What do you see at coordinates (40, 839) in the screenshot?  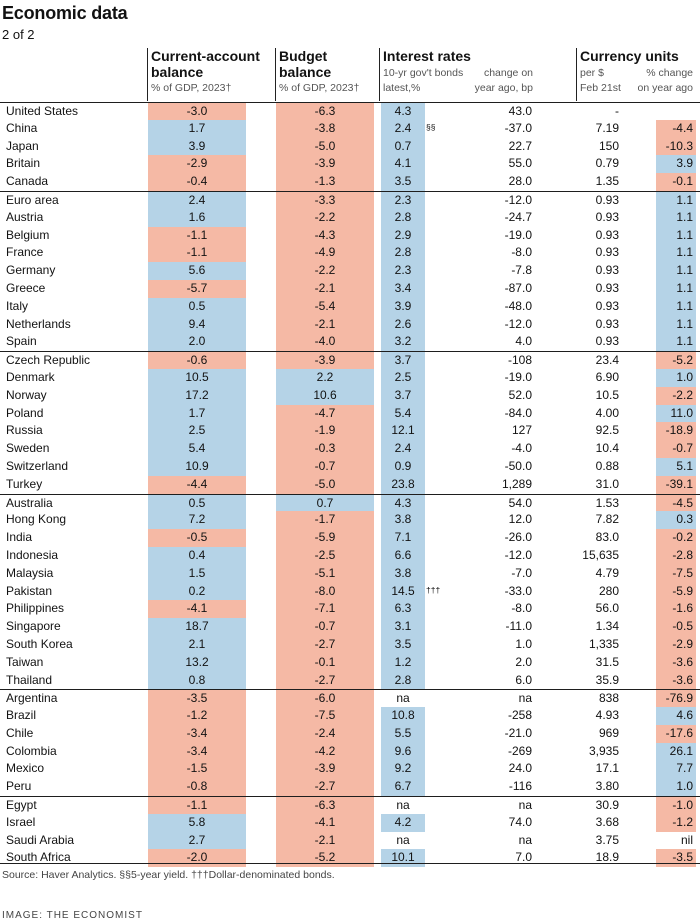 I see `country-name: Saudi Arabia` at bounding box center [40, 839].